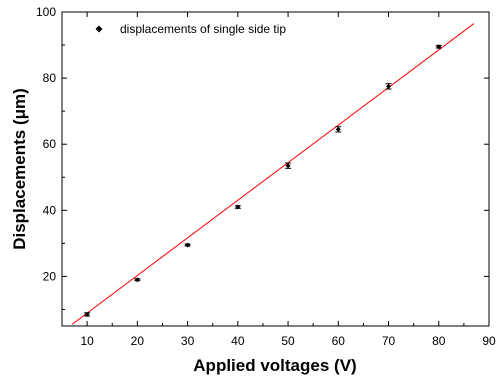  What do you see at coordinates (19, 169) in the screenshot?
I see `y-axis-title: Displacements (μm)` at bounding box center [19, 169].